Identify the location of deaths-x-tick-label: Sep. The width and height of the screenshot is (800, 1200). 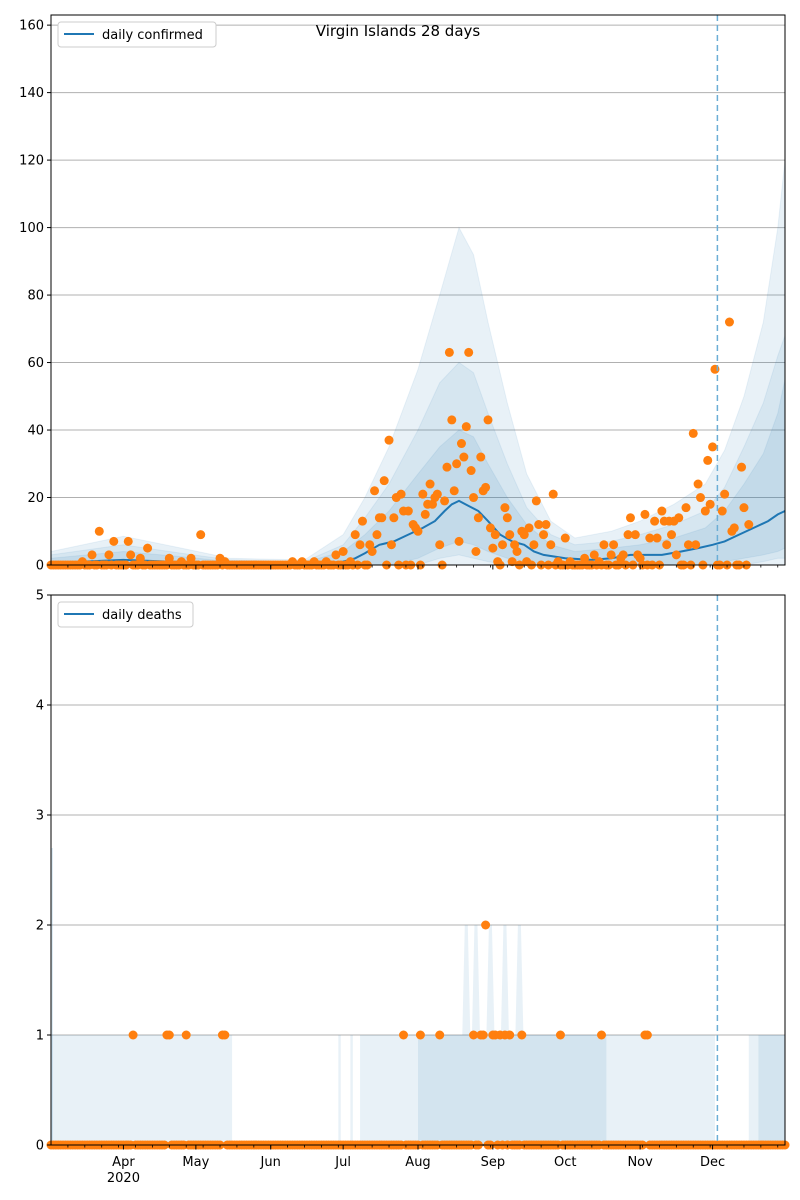
(493, 1162).